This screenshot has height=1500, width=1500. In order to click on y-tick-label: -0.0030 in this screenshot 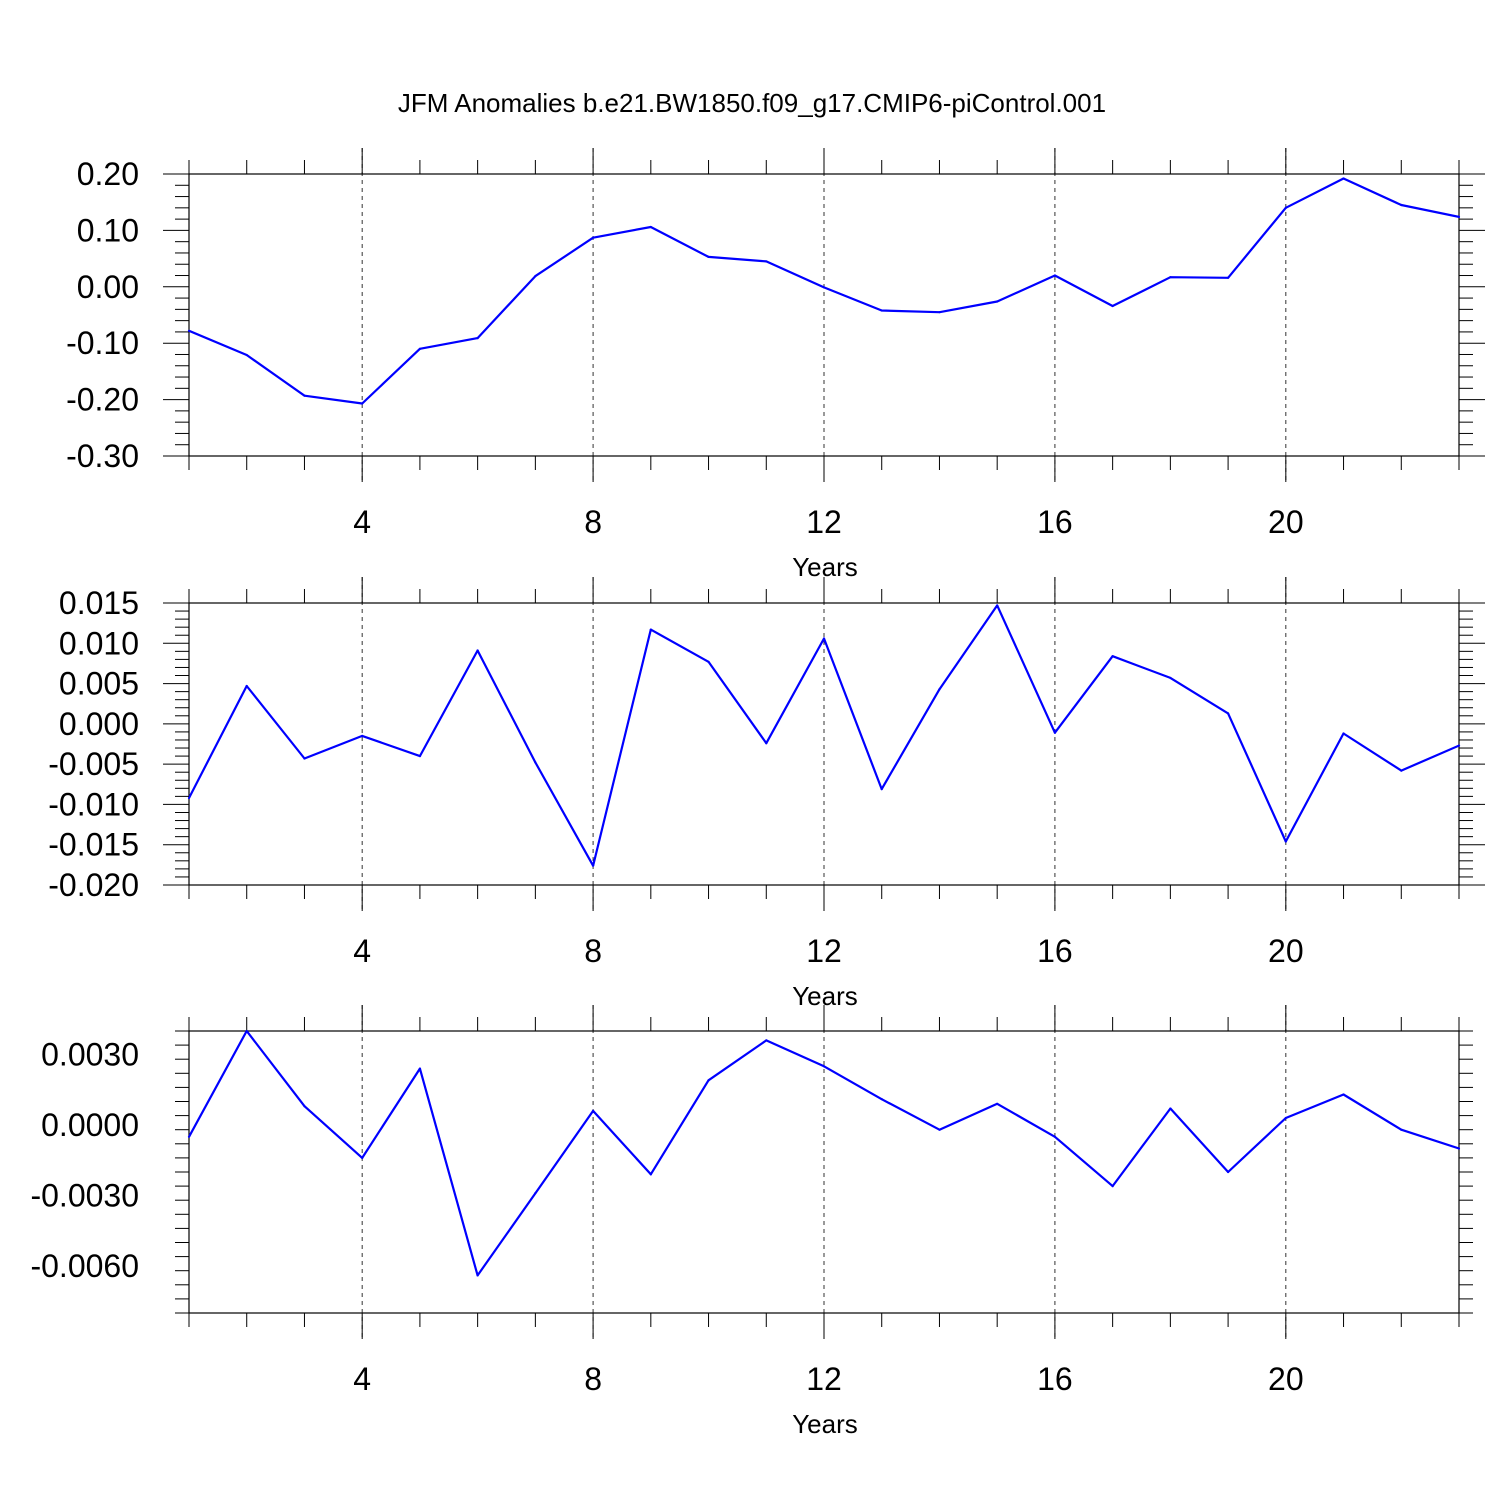, I will do `click(84, 1196)`.